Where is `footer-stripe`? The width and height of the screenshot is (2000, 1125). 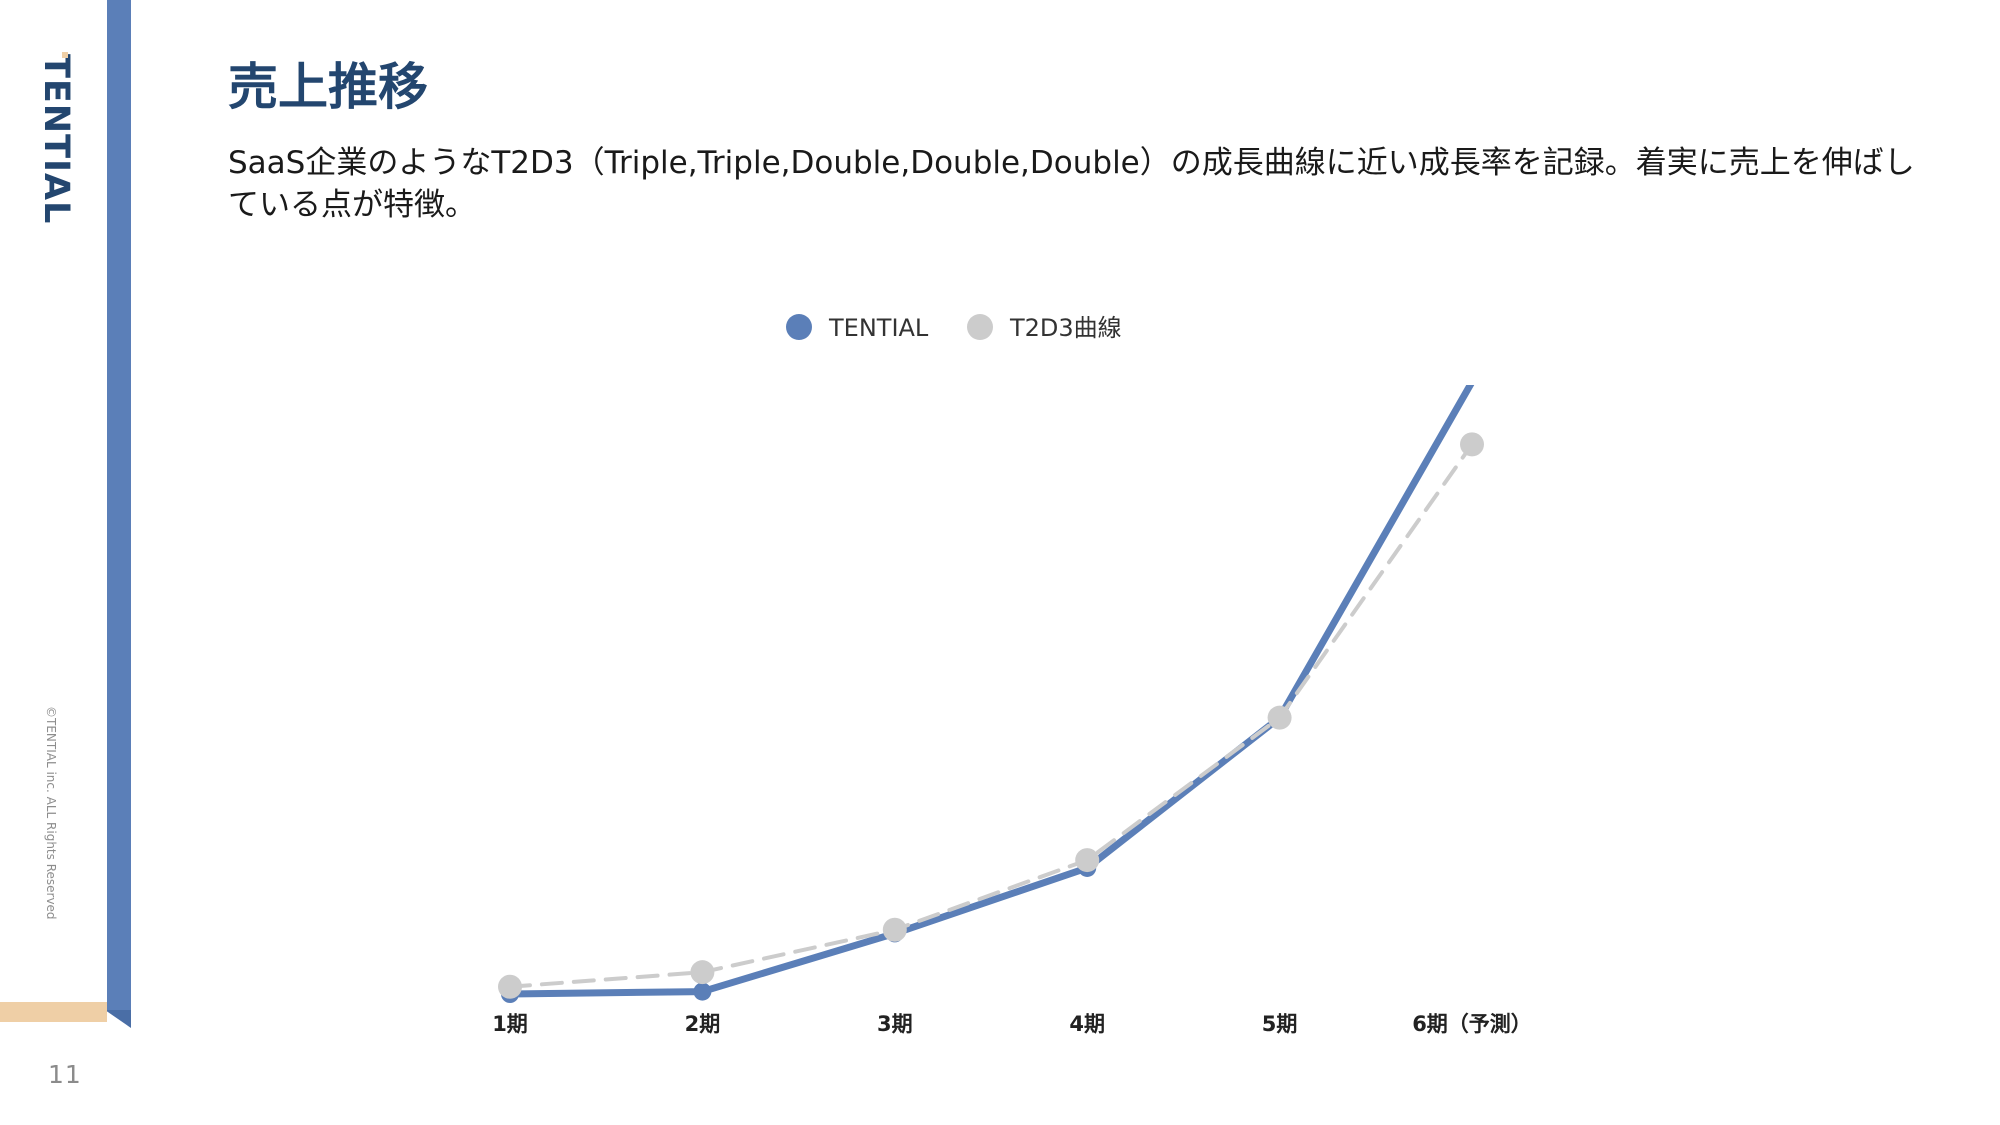
footer-stripe is located at coordinates (53, 1012).